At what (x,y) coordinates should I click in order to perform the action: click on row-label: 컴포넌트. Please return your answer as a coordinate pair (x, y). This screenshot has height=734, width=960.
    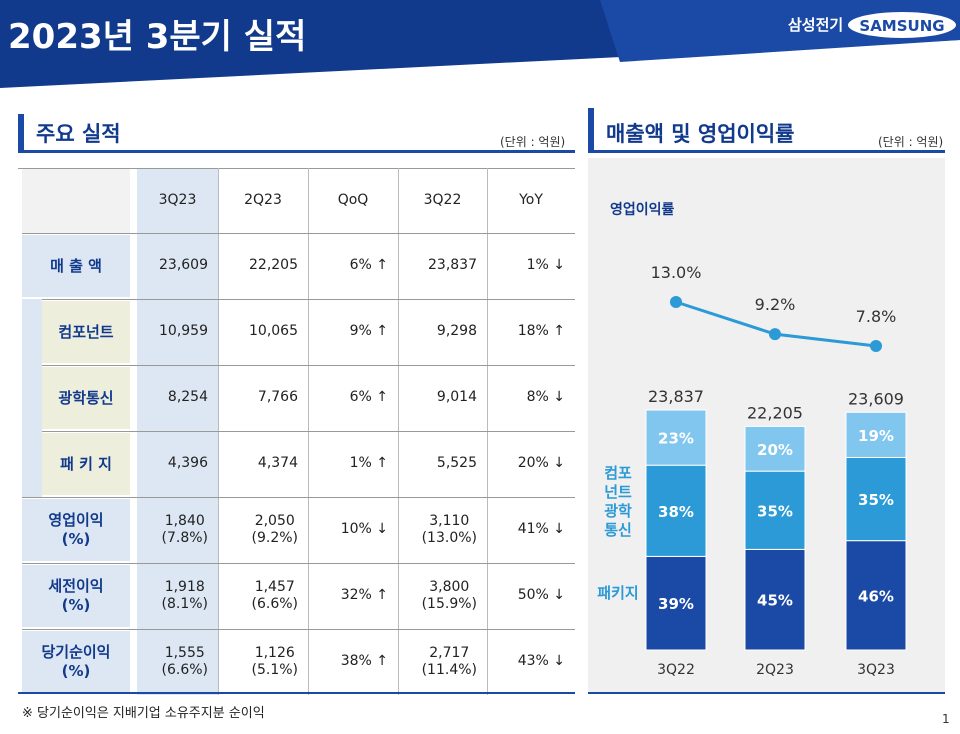
    Looking at the image, I should click on (86, 332).